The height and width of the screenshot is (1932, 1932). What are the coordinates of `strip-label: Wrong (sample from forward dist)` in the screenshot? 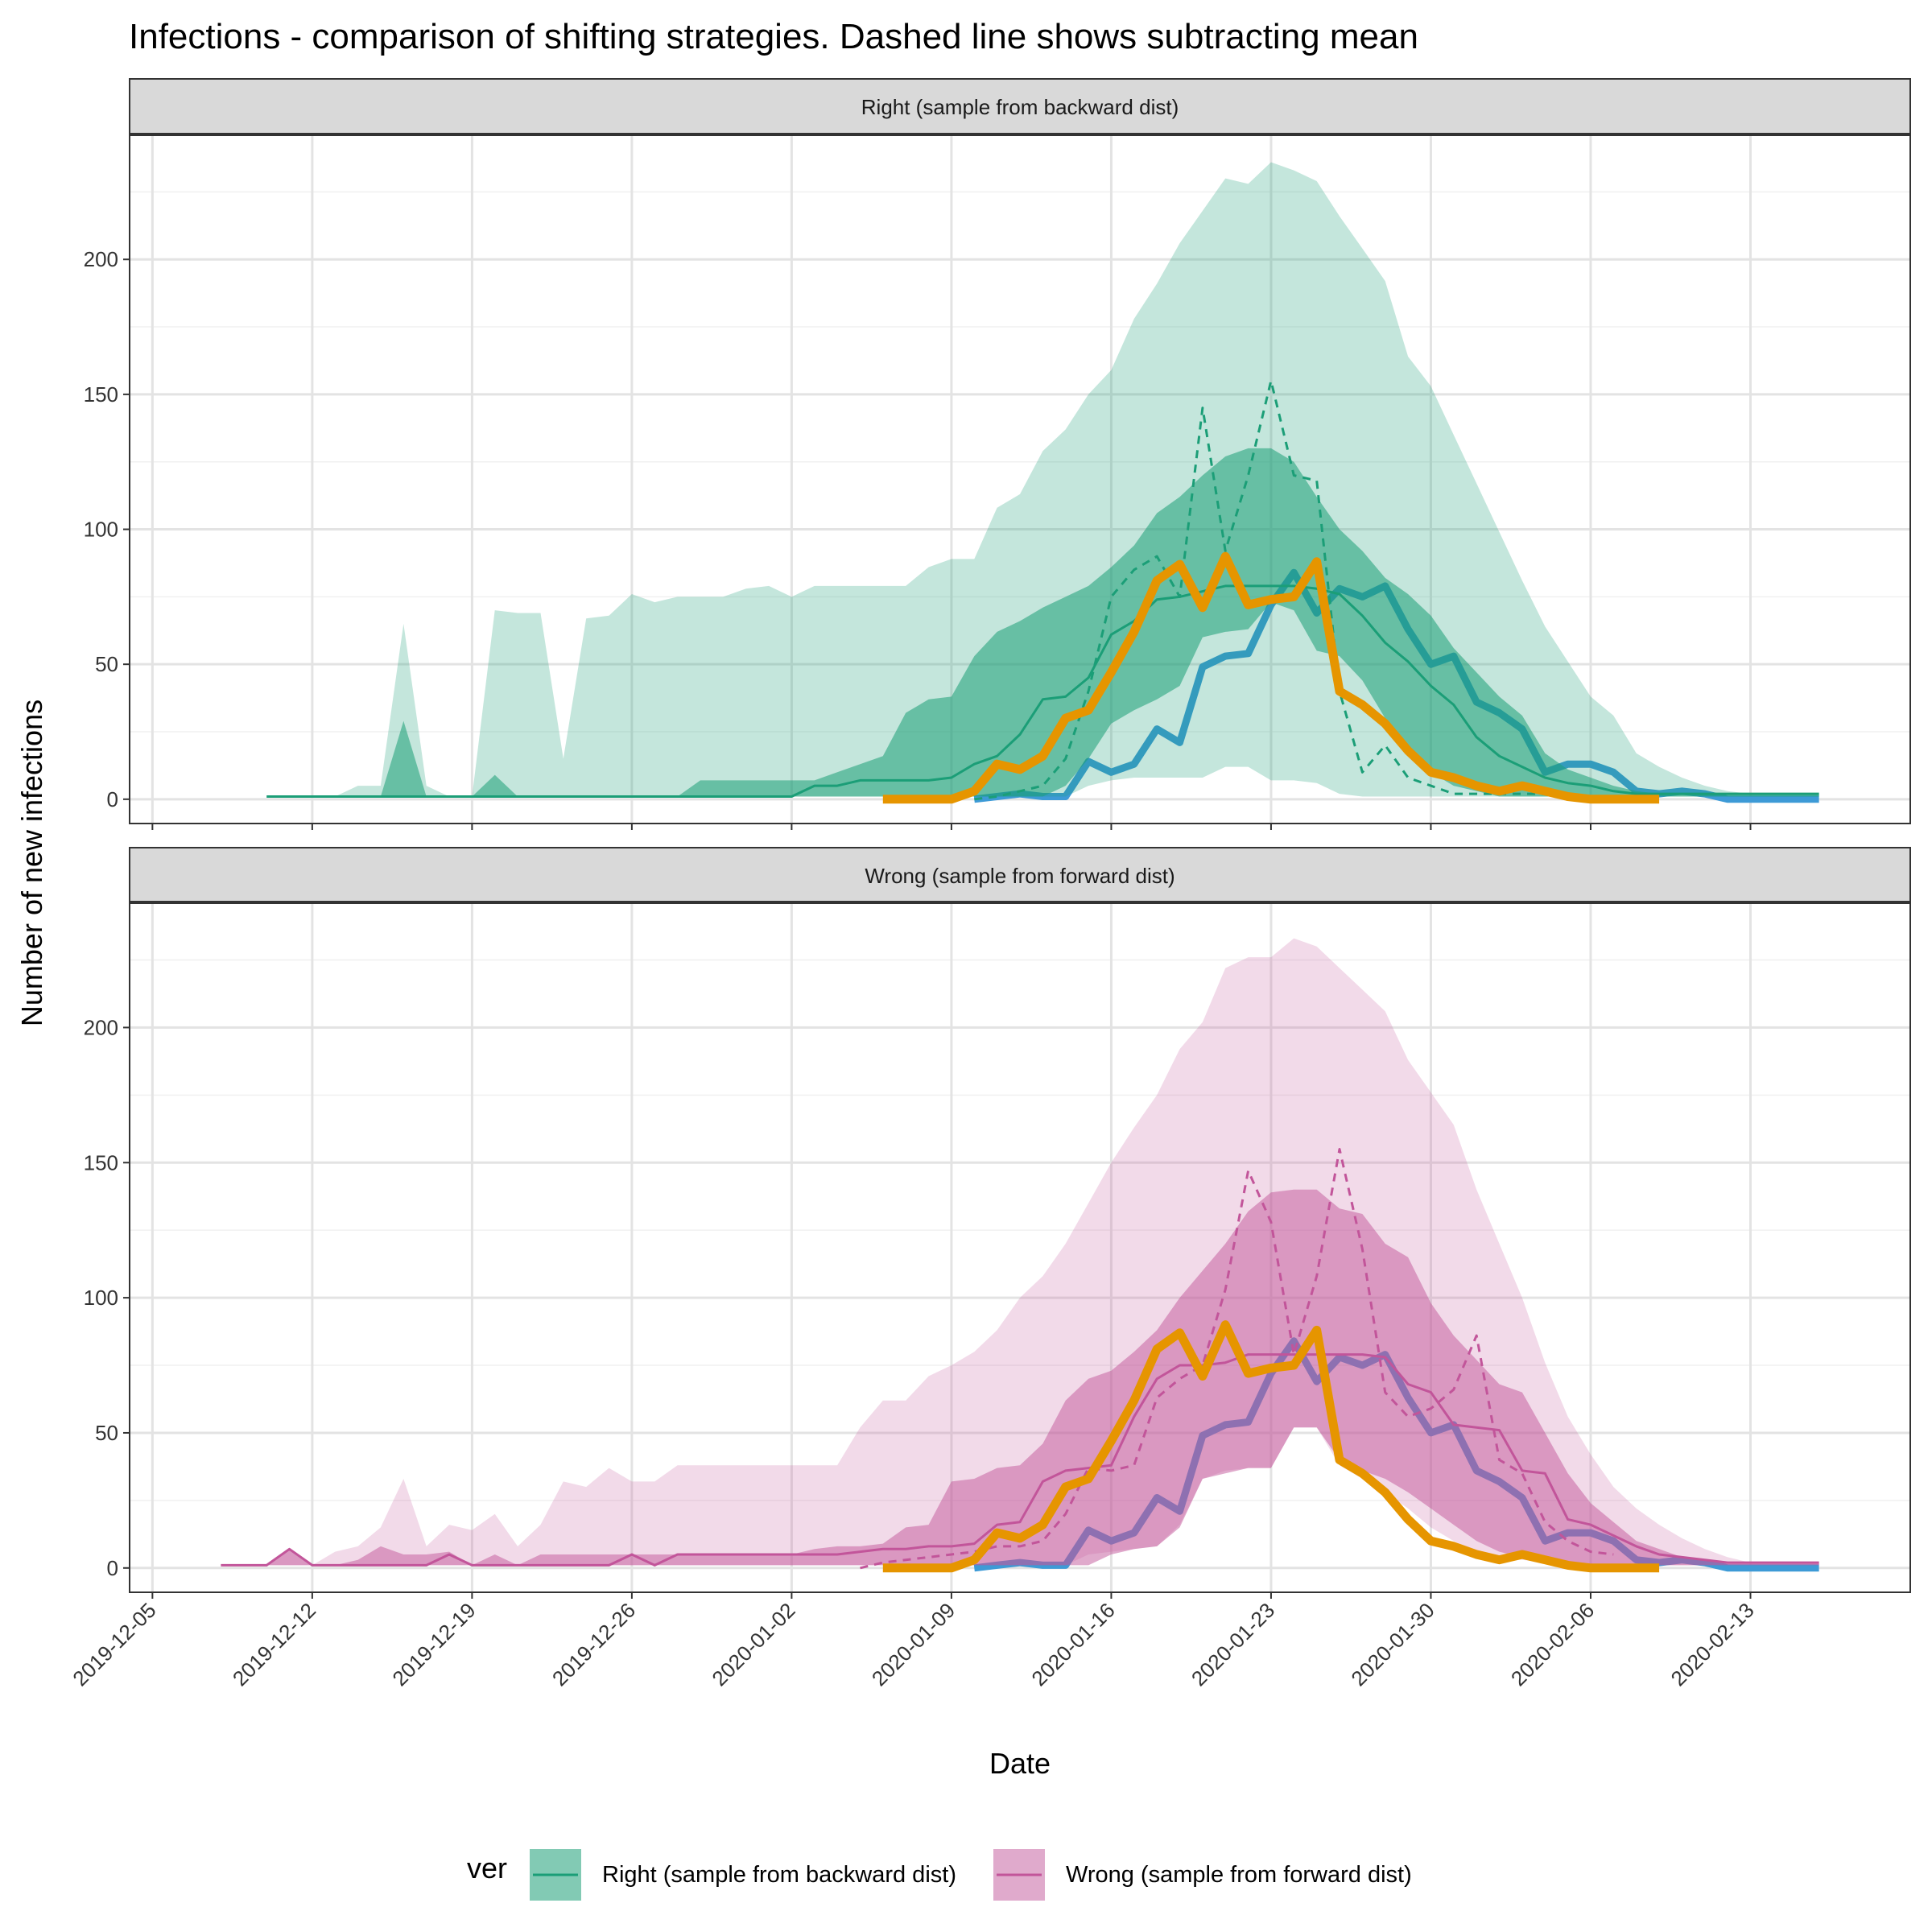 It's located at (1019, 876).